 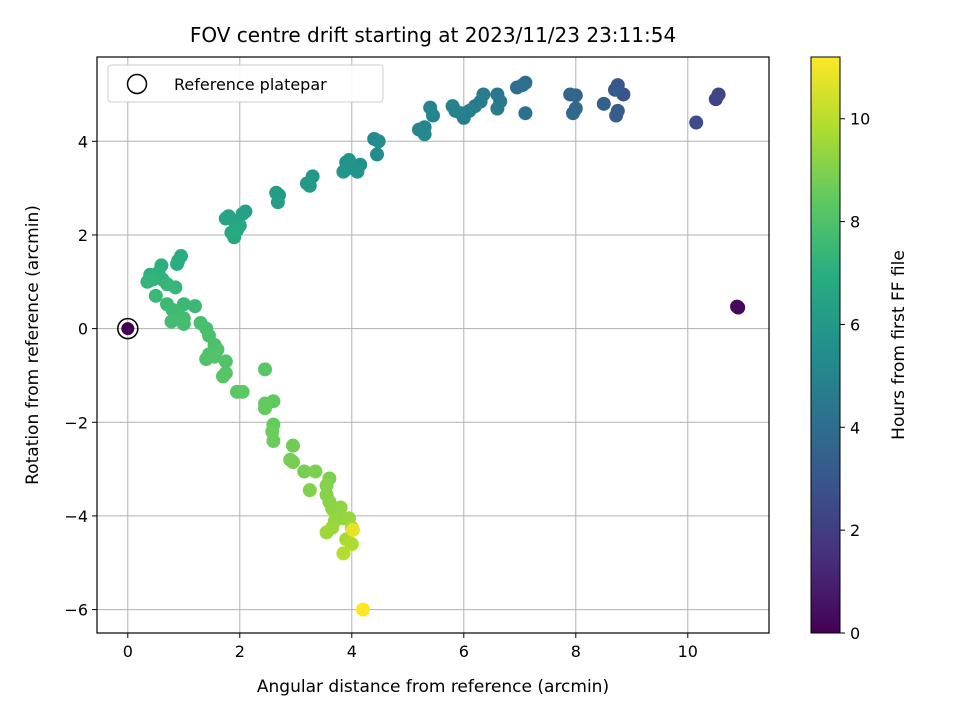 I want to click on legend-marker-icon, so click(x=137, y=84).